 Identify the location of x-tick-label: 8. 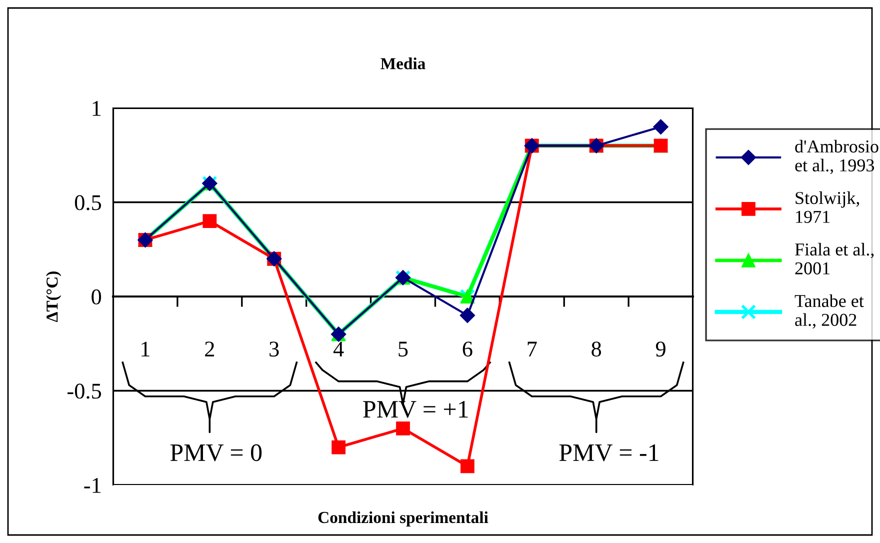
(597, 349).